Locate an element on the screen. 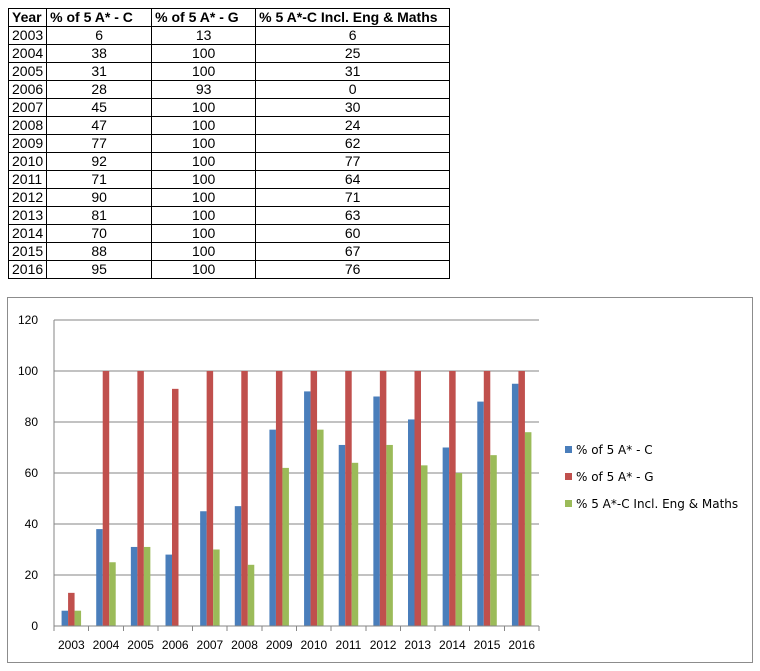 The width and height of the screenshot is (760, 671). table-cell-year: 2016 is located at coordinates (27, 269).